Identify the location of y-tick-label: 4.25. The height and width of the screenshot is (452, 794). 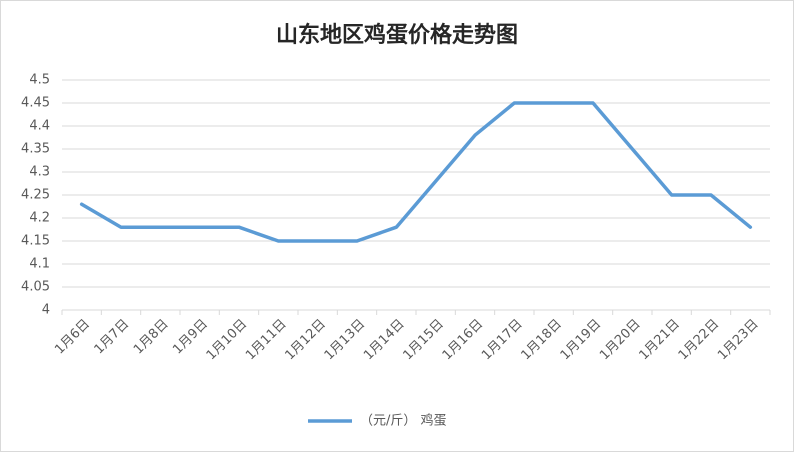
(35, 195).